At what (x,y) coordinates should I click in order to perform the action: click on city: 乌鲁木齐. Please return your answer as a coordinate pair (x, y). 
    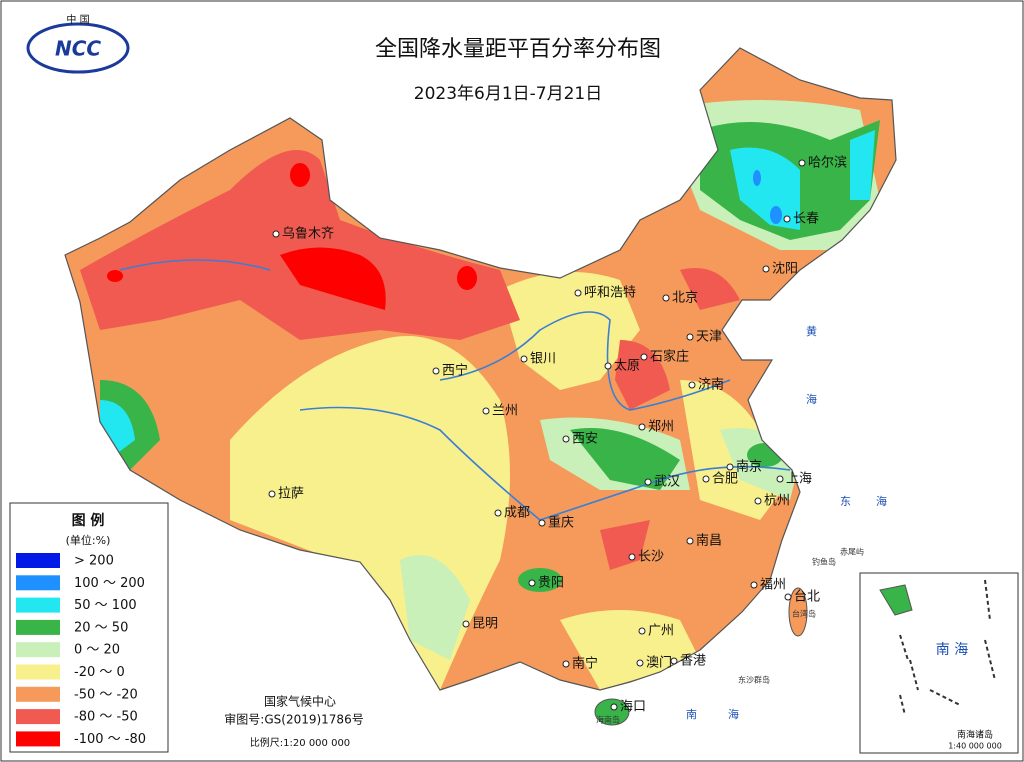
    Looking at the image, I should click on (308, 234).